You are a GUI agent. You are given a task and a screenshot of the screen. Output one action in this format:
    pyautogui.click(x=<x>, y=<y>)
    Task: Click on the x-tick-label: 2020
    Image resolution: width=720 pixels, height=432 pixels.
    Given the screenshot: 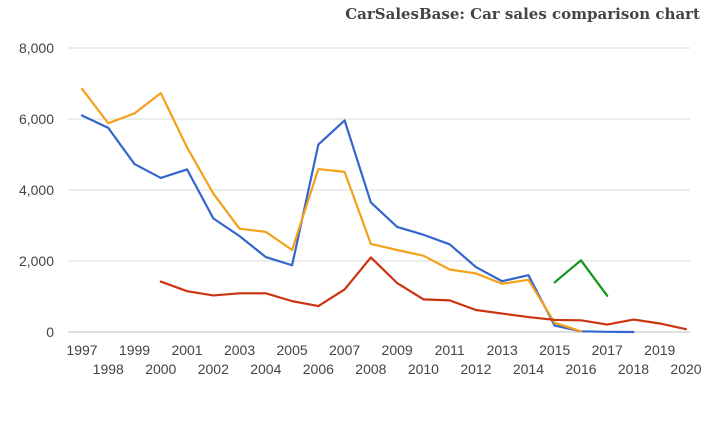 What is the action you would take?
    pyautogui.click(x=685, y=369)
    